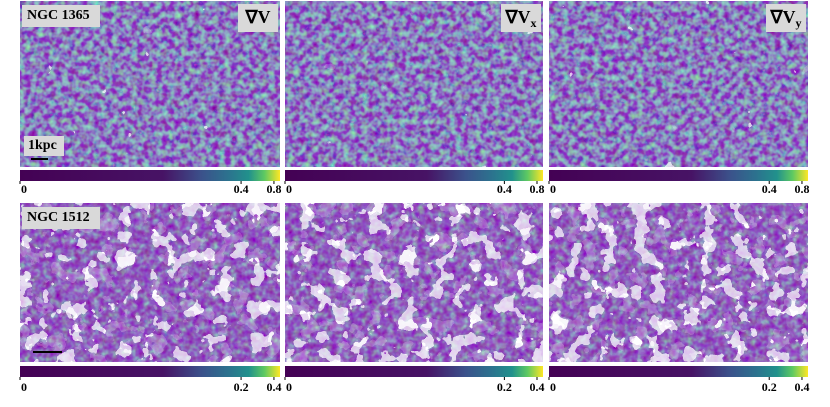  What do you see at coordinates (799, 23) in the screenshot?
I see `panel-subscript: y` at bounding box center [799, 23].